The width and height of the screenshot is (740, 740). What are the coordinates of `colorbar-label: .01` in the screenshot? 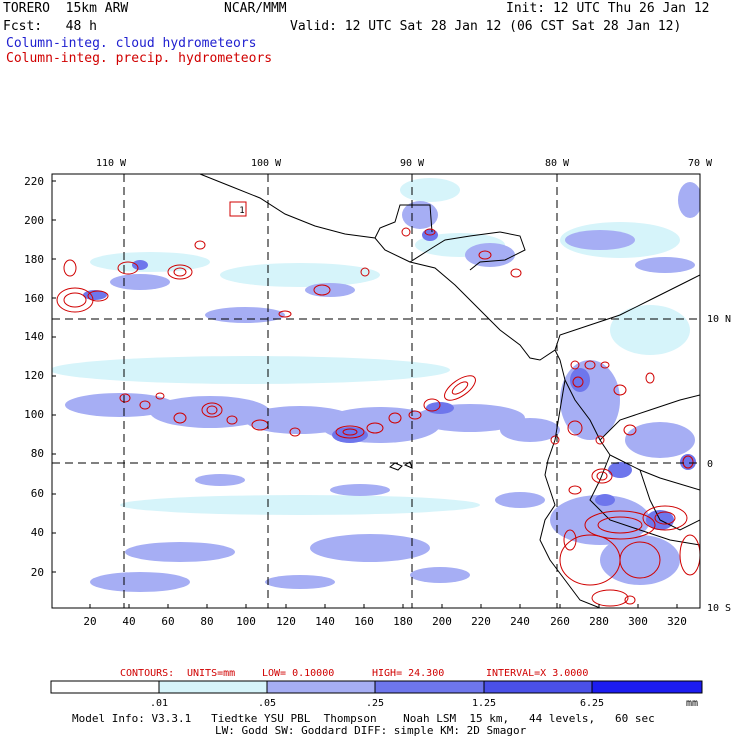 It's located at (159, 703).